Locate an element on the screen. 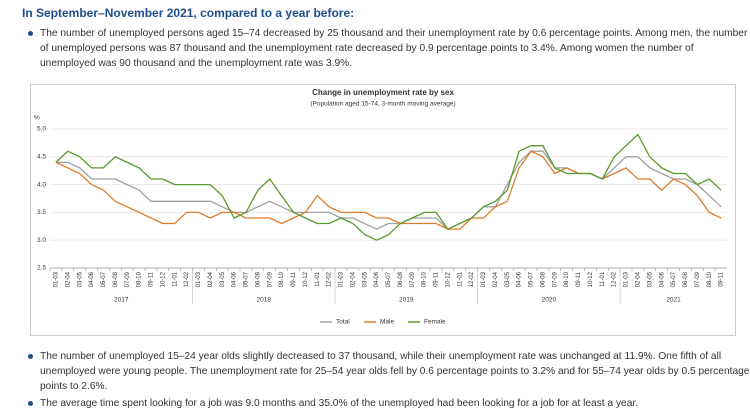  legend-label: Female is located at coordinates (435, 322).